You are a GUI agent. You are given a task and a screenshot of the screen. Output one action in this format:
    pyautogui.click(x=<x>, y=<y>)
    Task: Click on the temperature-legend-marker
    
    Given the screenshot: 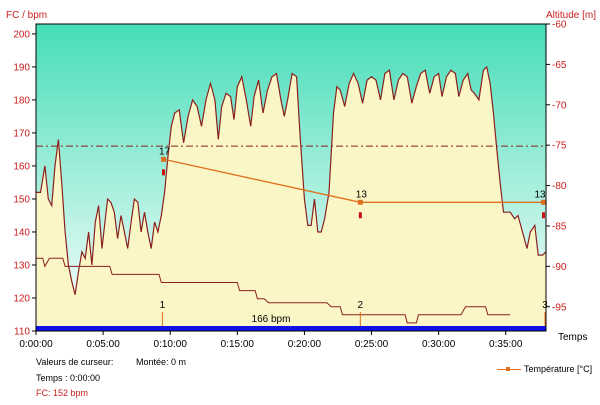 What is the action you would take?
    pyautogui.click(x=508, y=369)
    